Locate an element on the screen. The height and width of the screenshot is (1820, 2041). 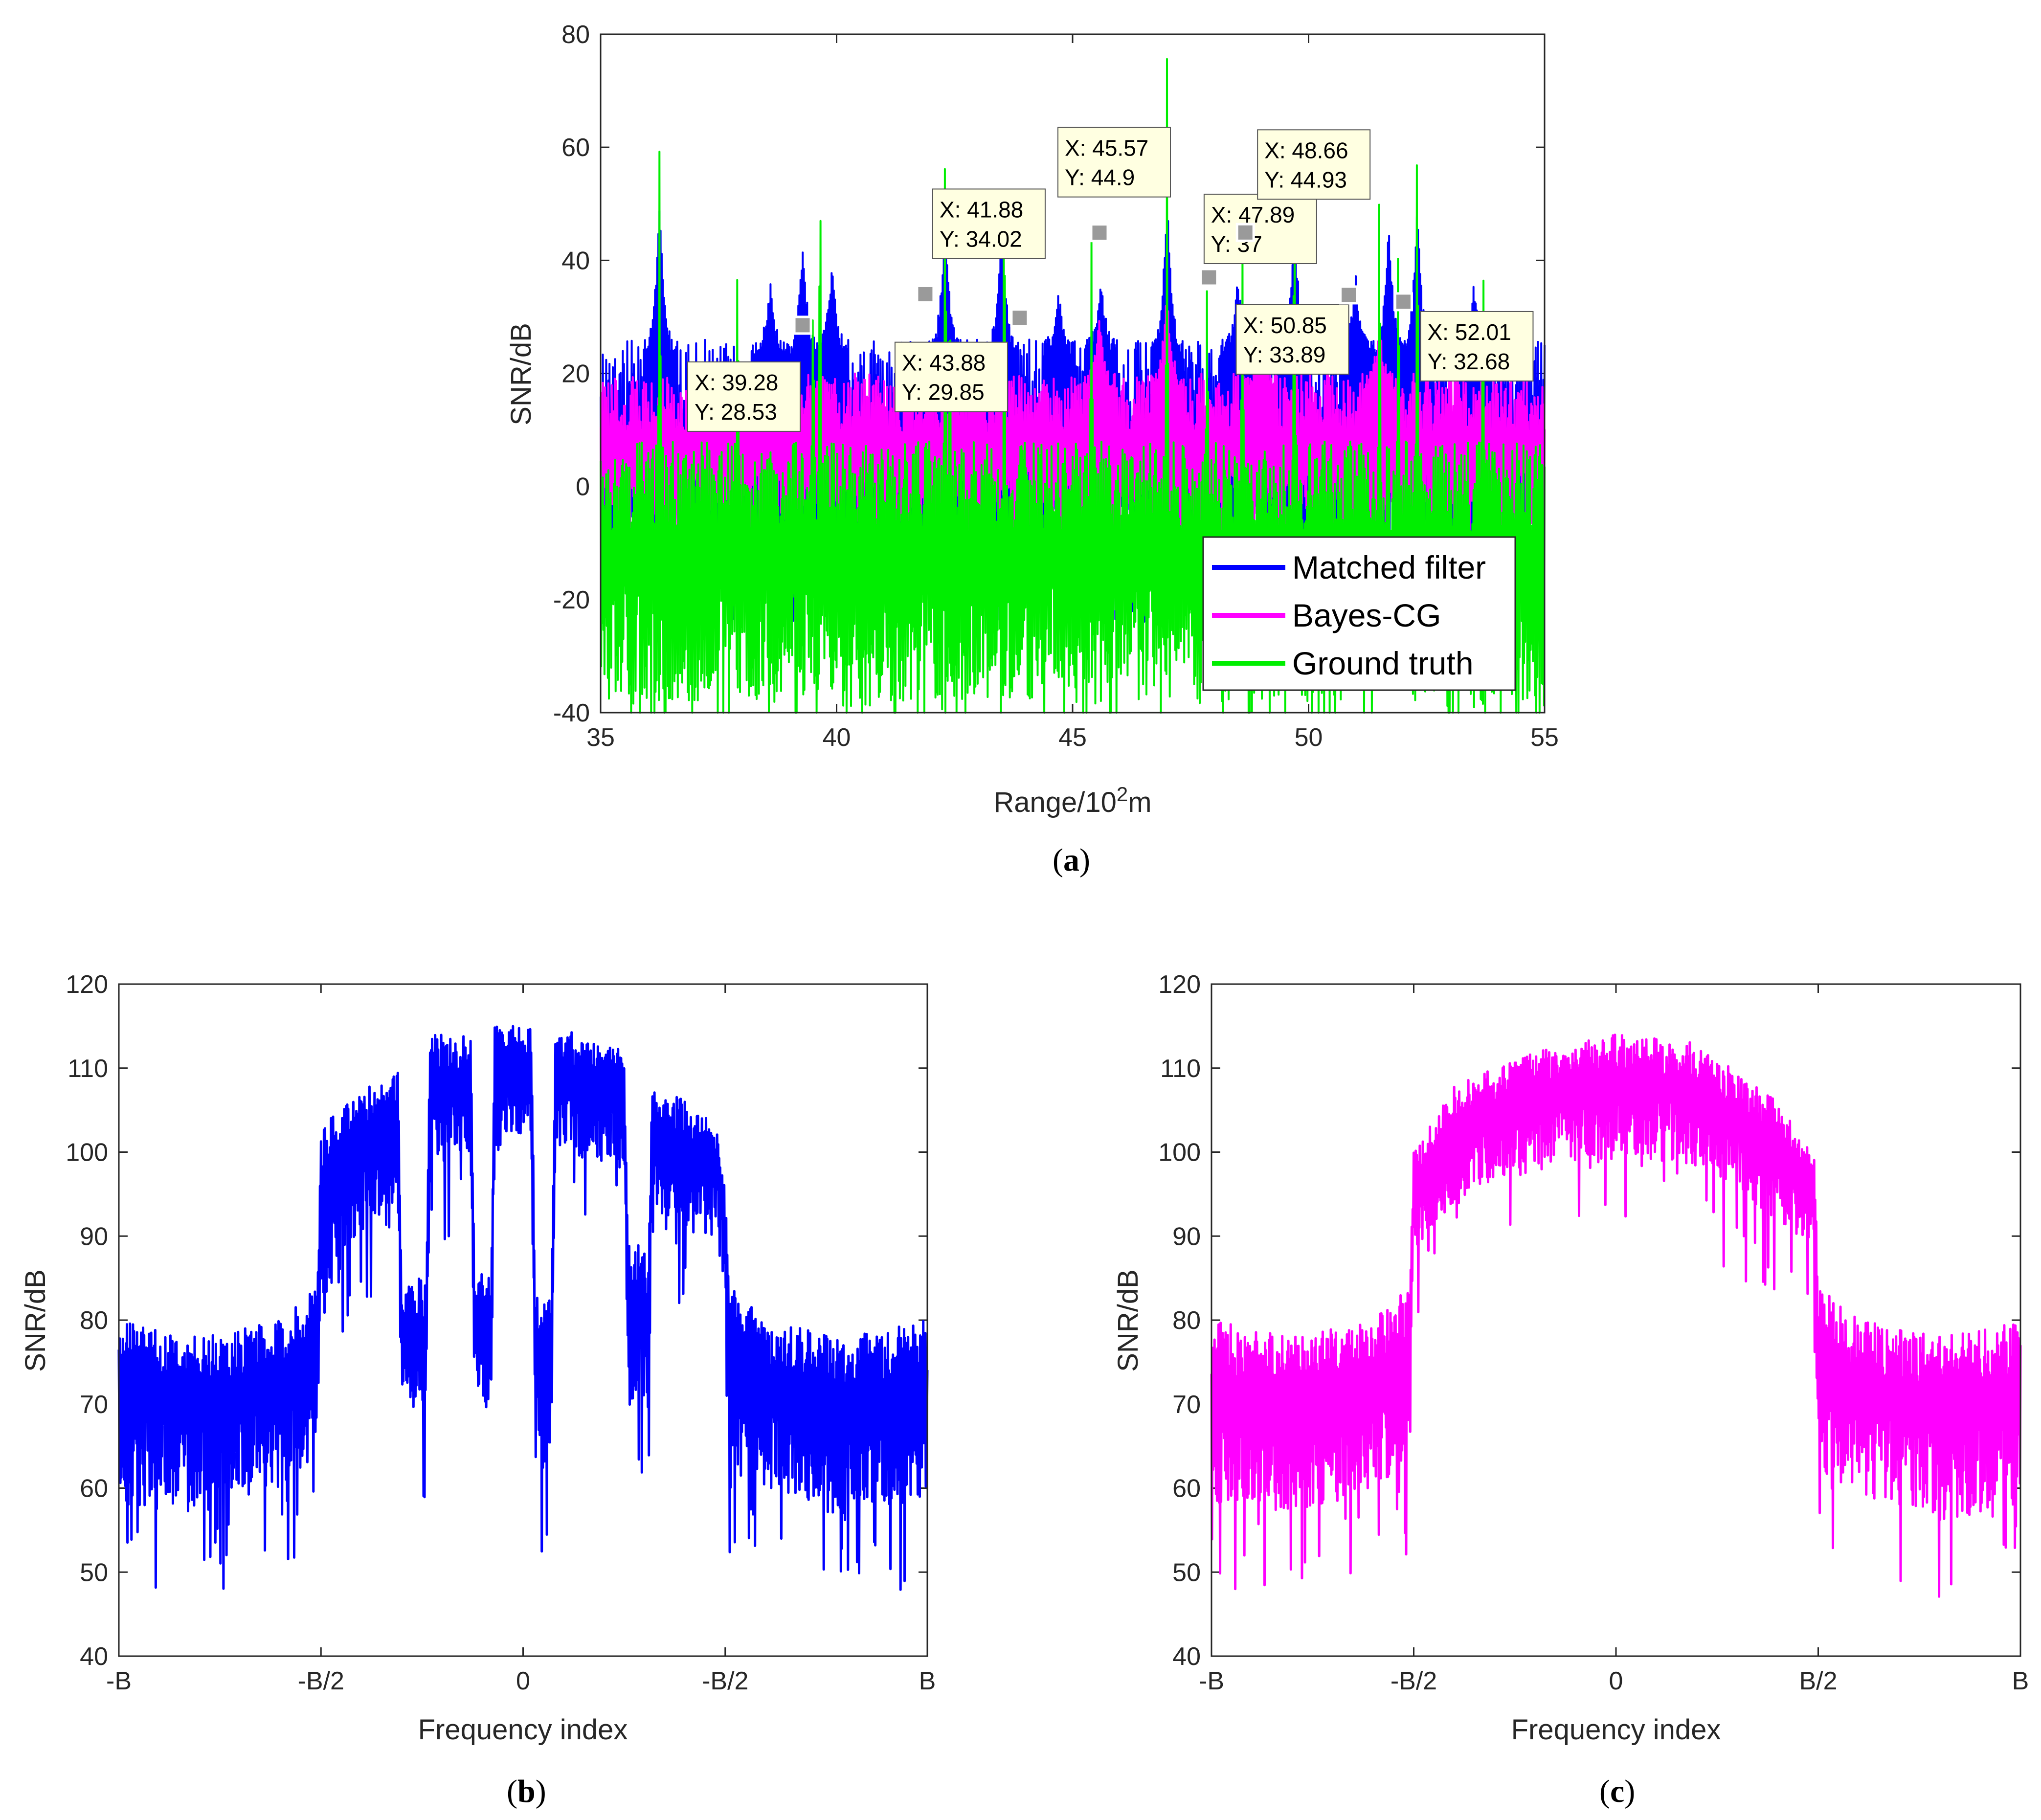
datatip-y: Y: 28.53 is located at coordinates (736, 412).